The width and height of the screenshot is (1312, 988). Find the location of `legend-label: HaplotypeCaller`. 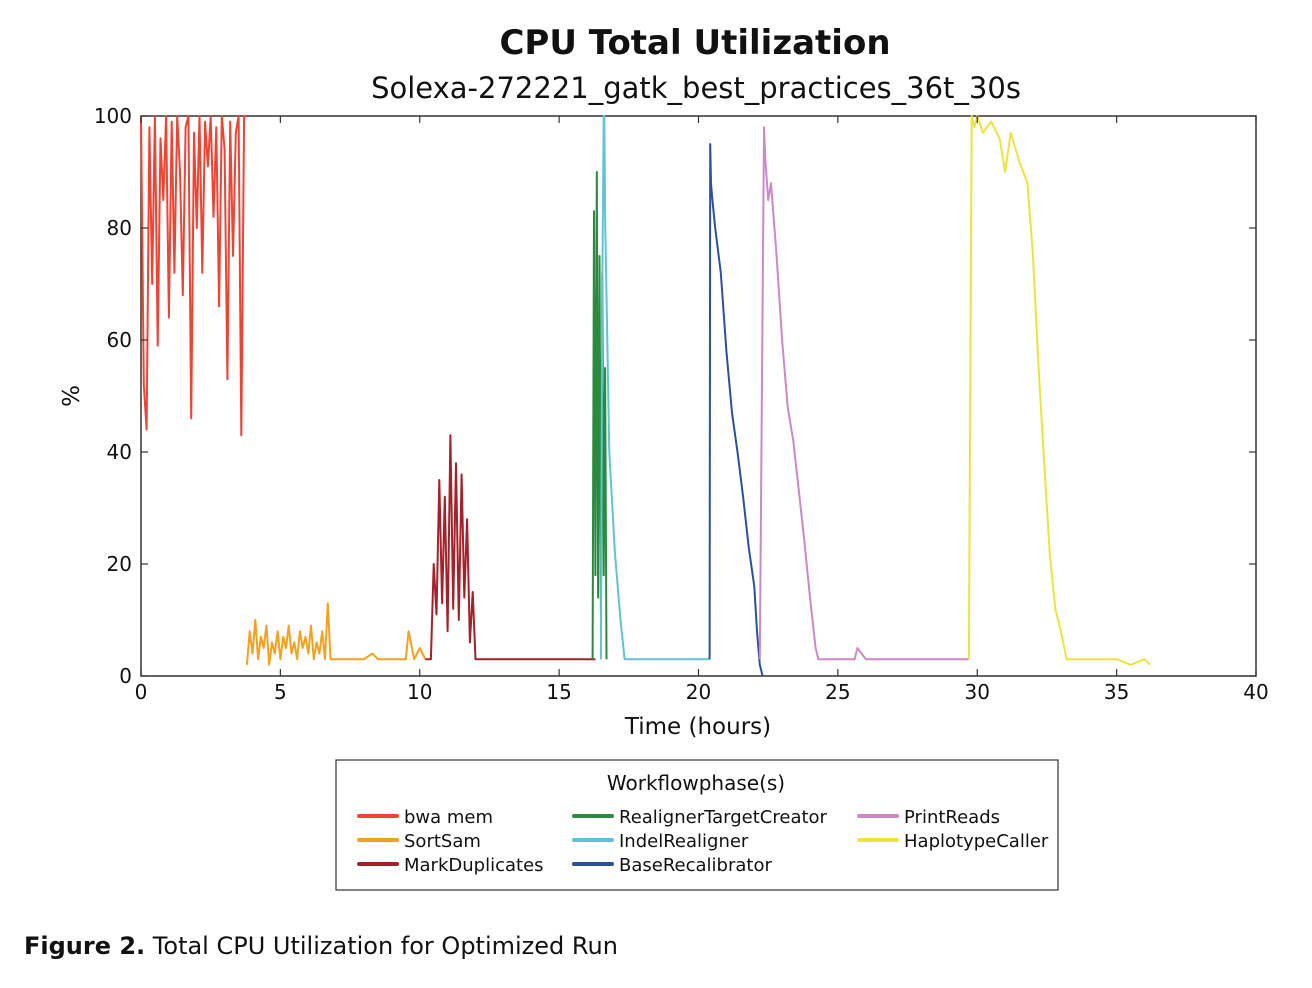

legend-label: HaplotypeCaller is located at coordinates (976, 841).